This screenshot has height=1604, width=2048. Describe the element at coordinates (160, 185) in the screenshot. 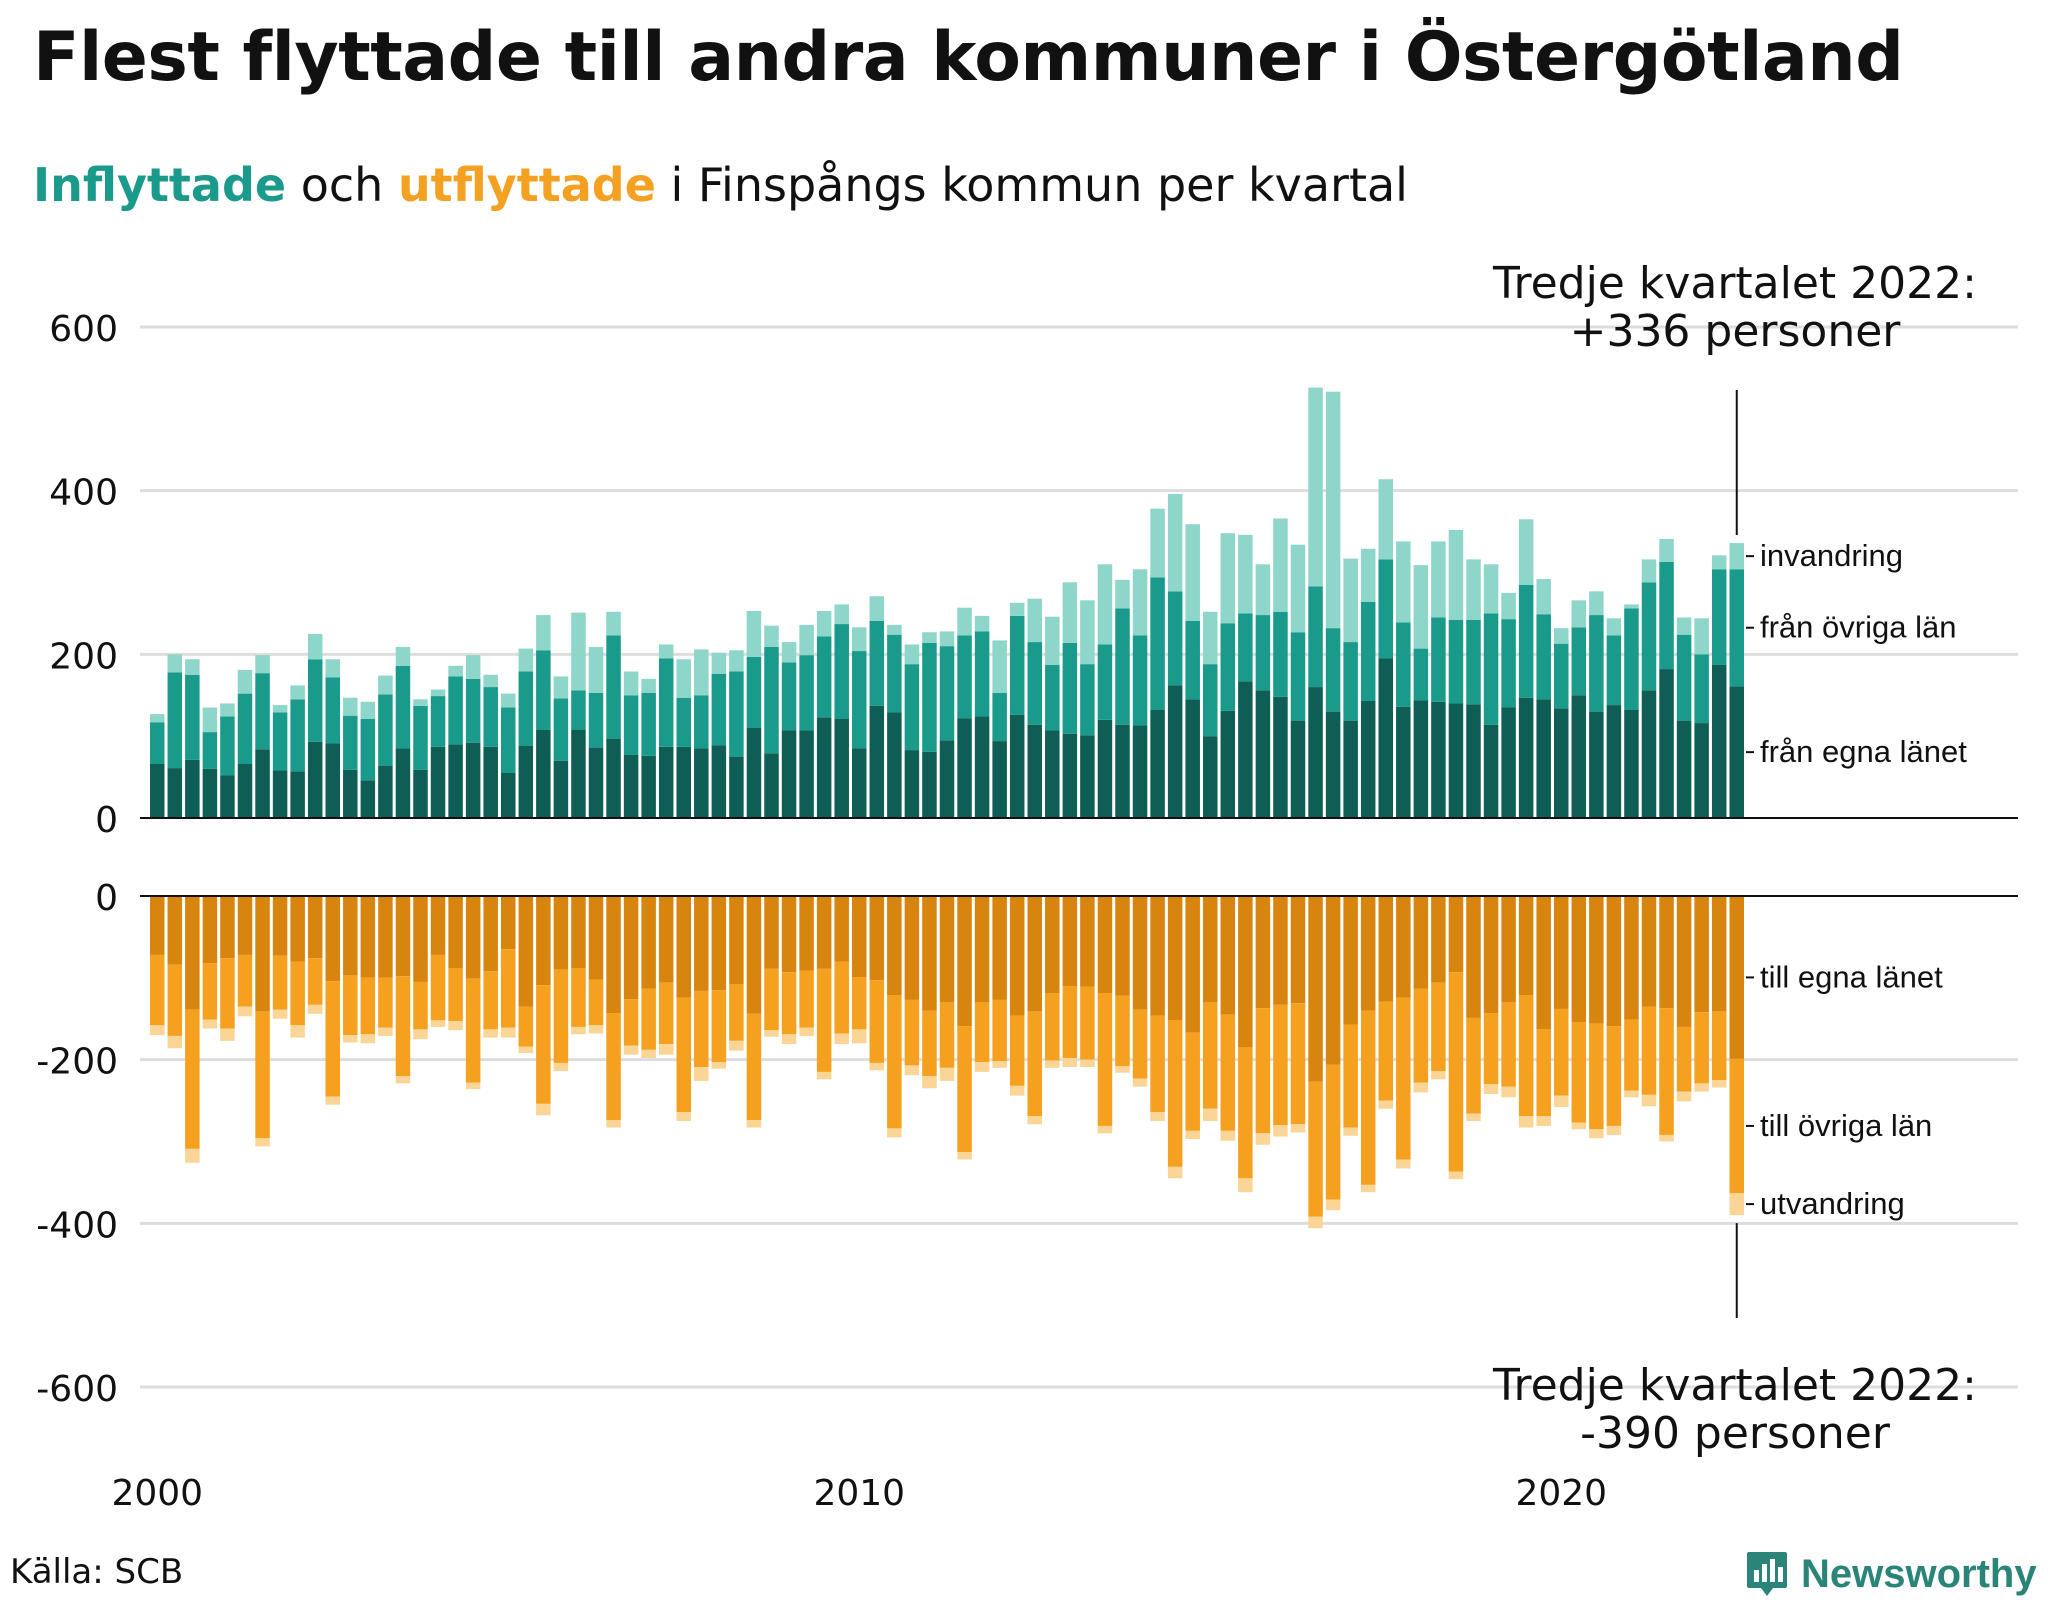

I see `subtitle-in-word: Inflyttade` at that location.